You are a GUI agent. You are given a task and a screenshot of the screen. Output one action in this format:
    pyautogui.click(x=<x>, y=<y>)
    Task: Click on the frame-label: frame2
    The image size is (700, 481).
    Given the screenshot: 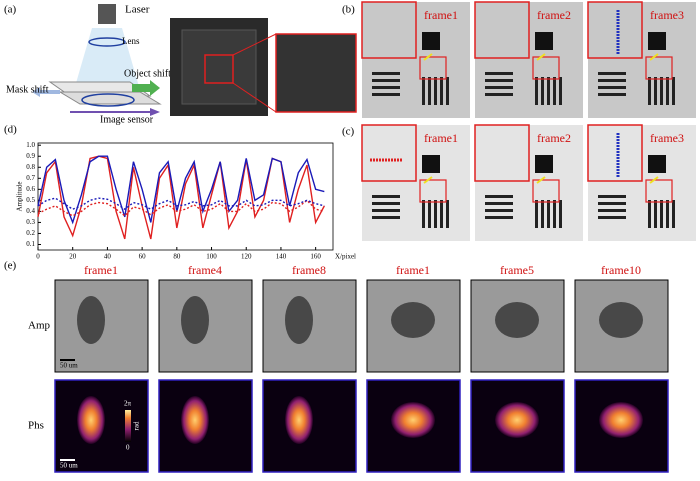 What is the action you would take?
    pyautogui.click(x=554, y=15)
    